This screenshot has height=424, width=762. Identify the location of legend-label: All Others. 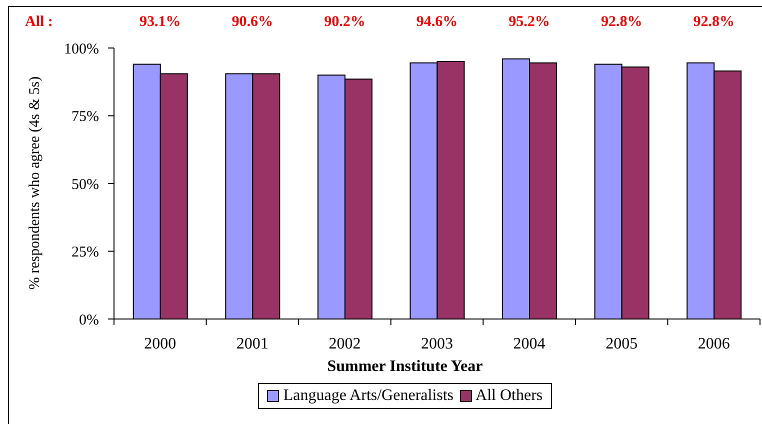
(509, 395).